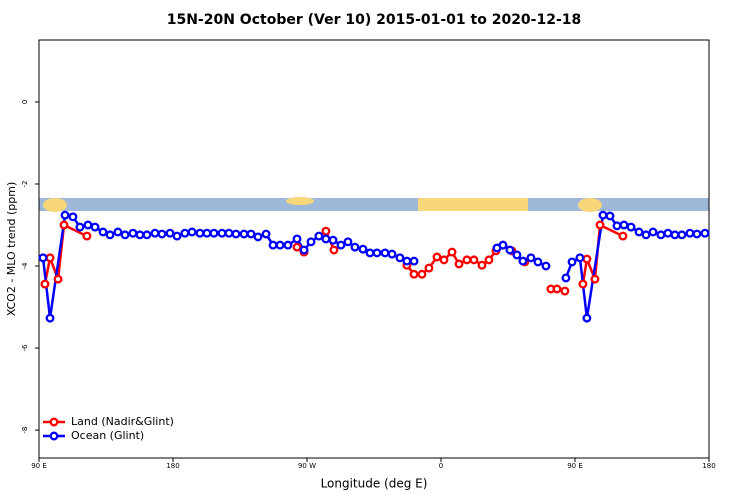 The height and width of the screenshot is (500, 750). What do you see at coordinates (441, 466) in the screenshot?
I see `x-tick-label: 0` at bounding box center [441, 466].